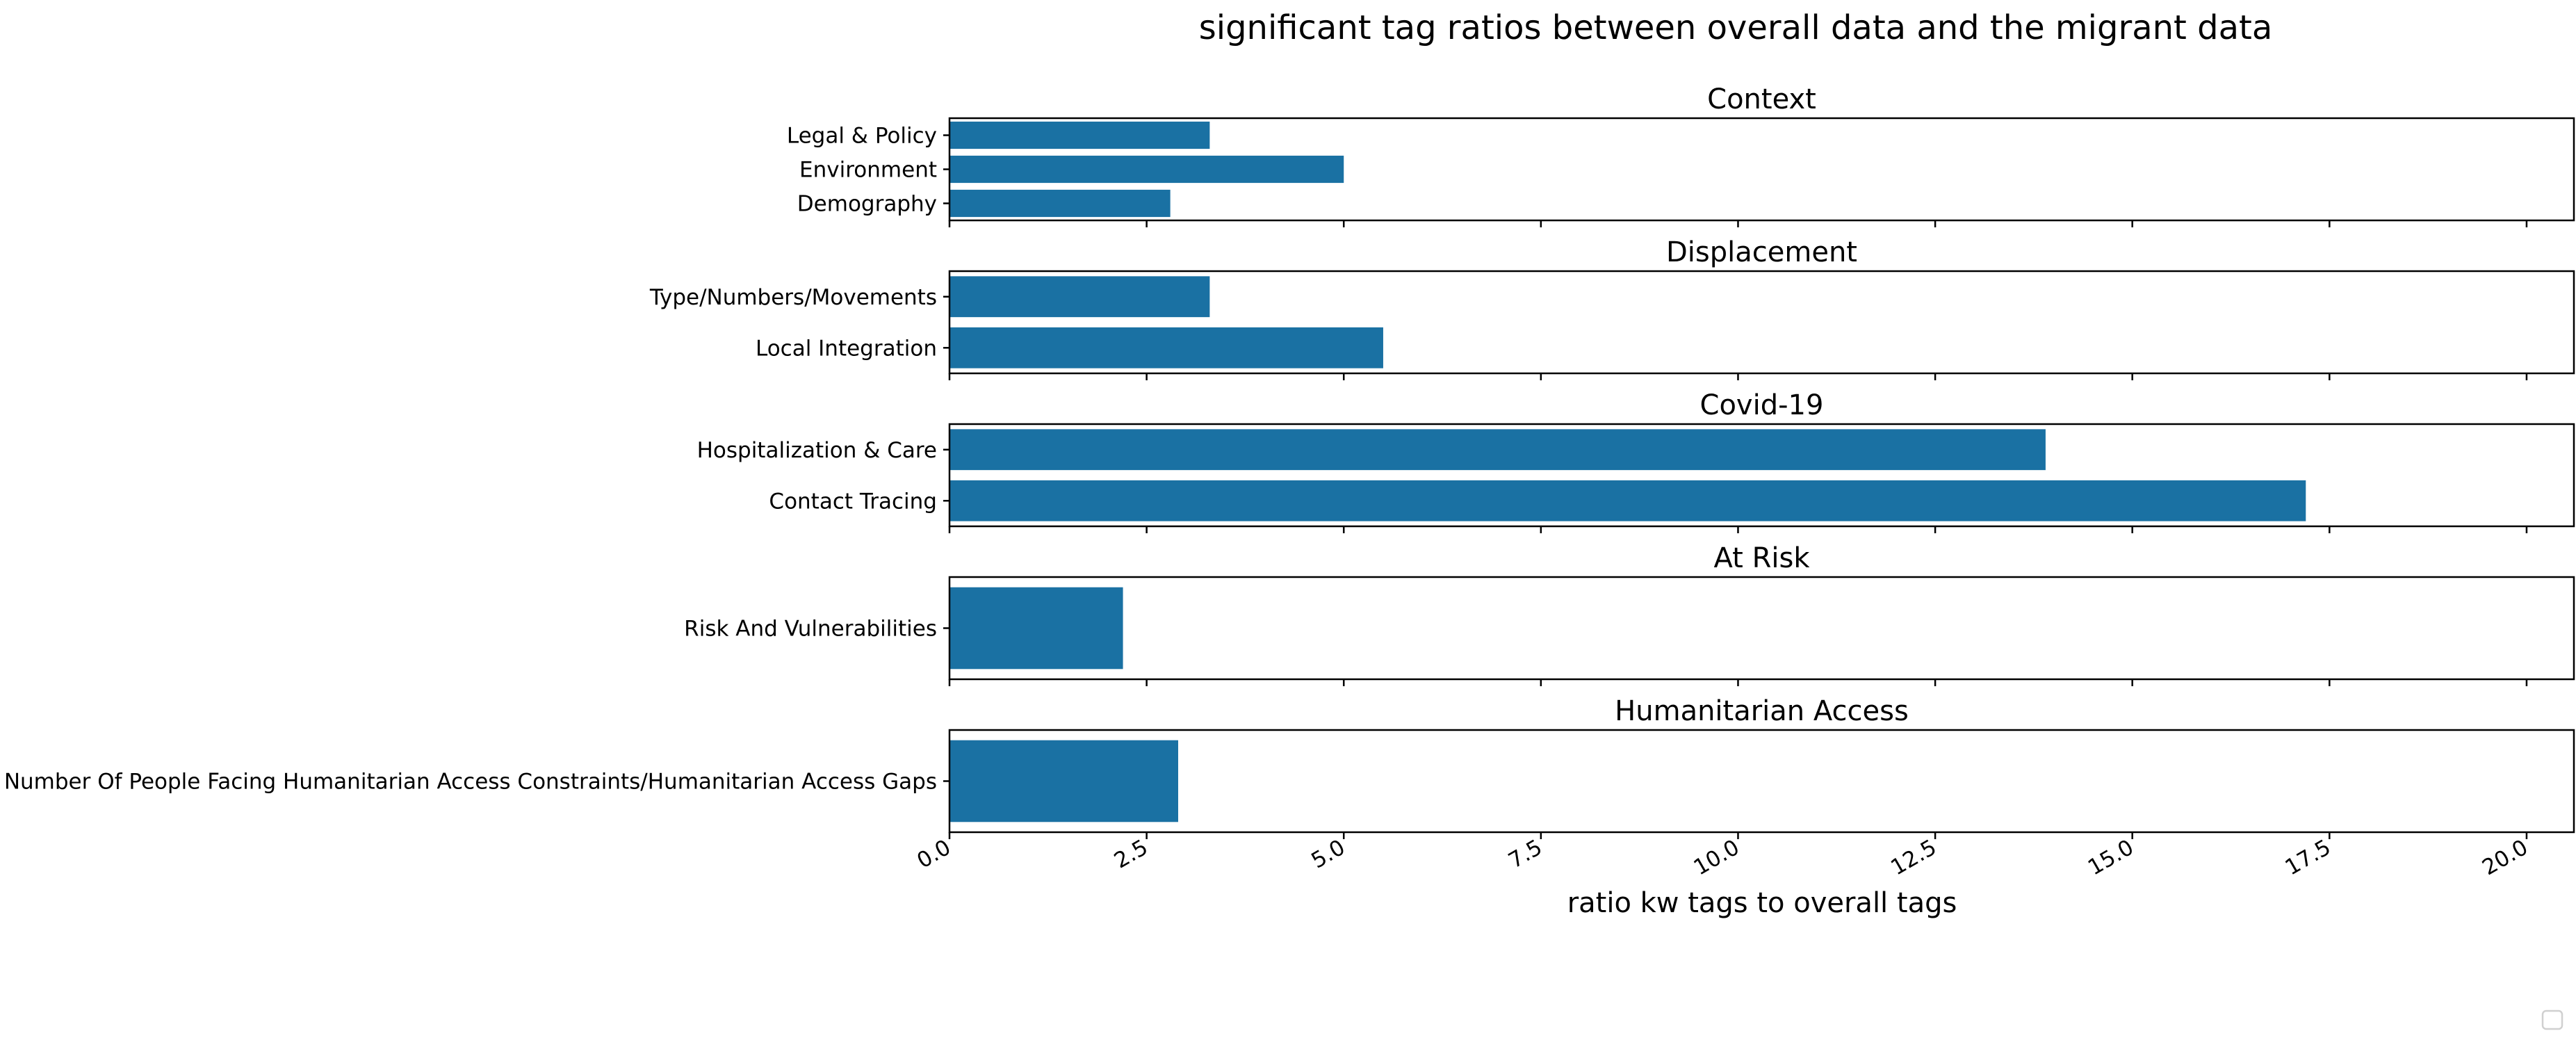 This screenshot has height=1038, width=2576. I want to click on panel-title: Displacement, so click(1762, 252).